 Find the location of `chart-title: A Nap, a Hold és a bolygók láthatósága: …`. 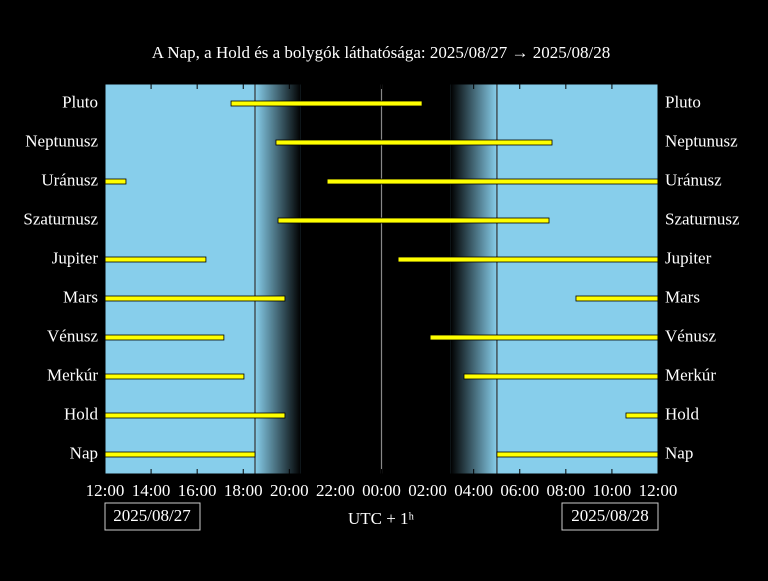

chart-title: A Nap, a Hold és a bolygók láthatósága: … is located at coordinates (381, 52).